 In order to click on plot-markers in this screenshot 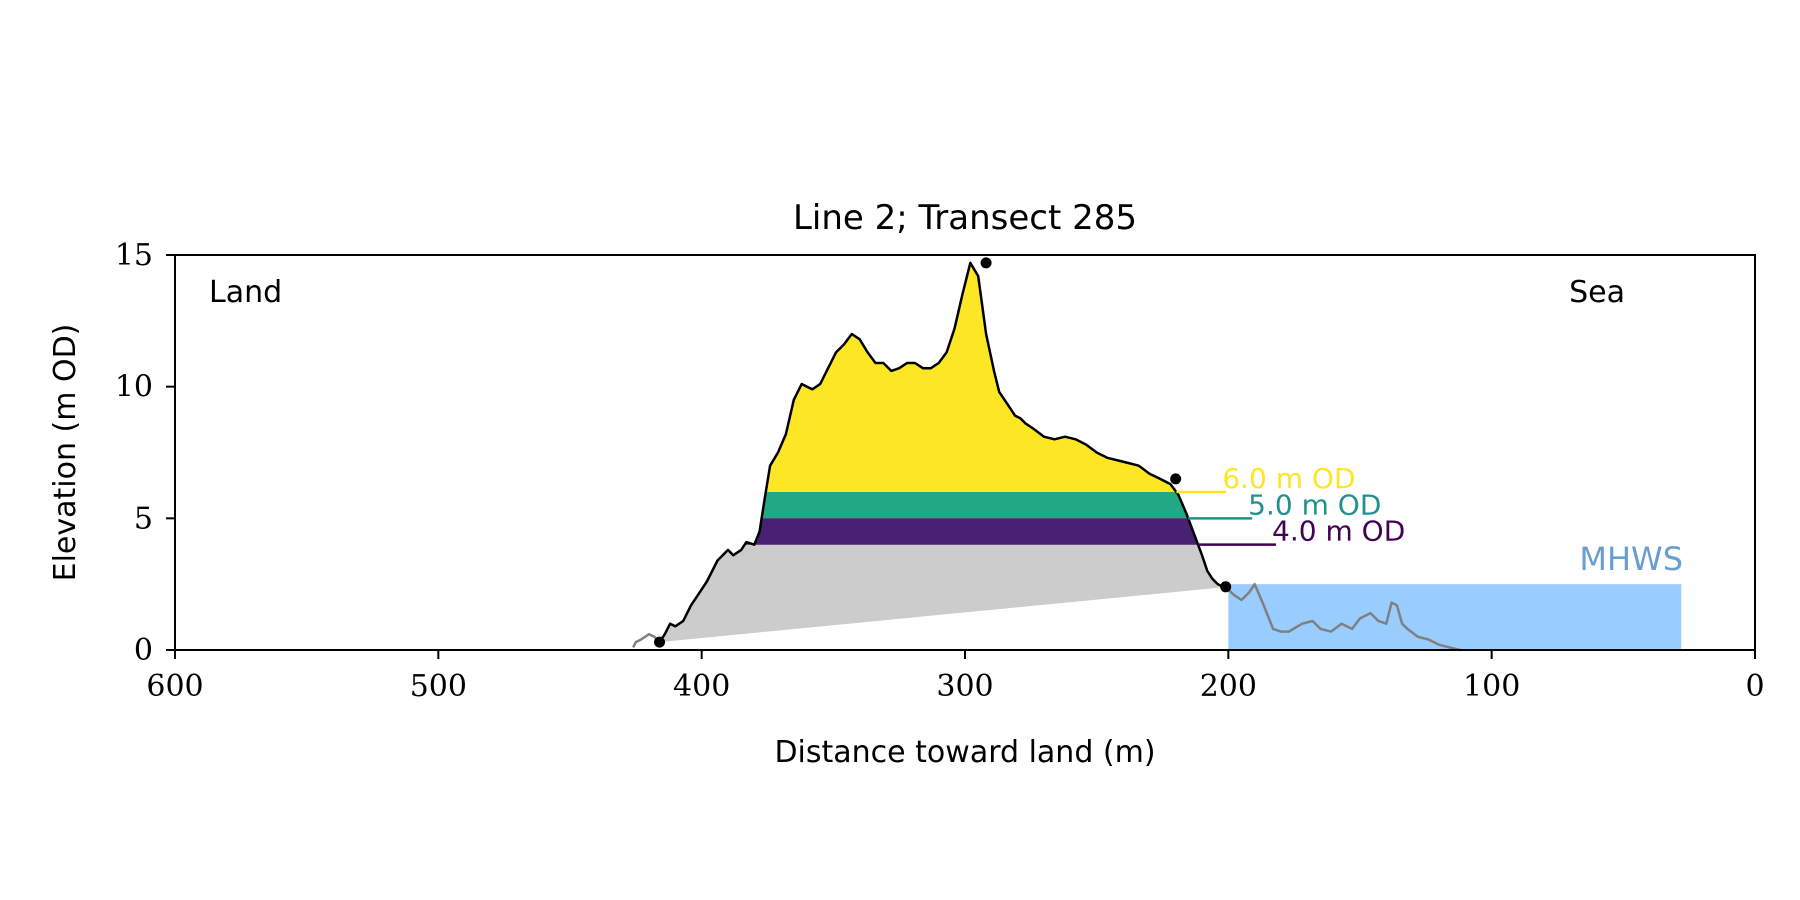, I will do `click(943, 452)`.